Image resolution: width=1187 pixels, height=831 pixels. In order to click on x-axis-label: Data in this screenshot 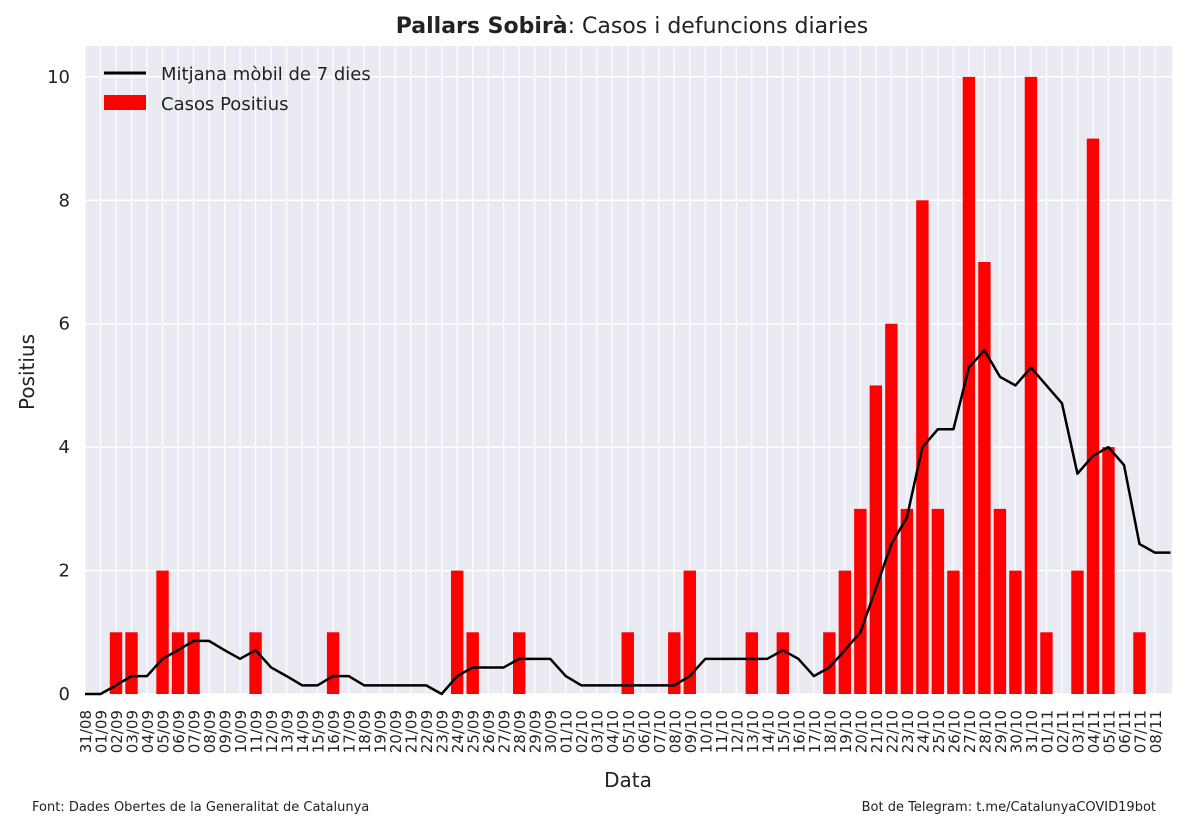, I will do `click(628, 780)`.